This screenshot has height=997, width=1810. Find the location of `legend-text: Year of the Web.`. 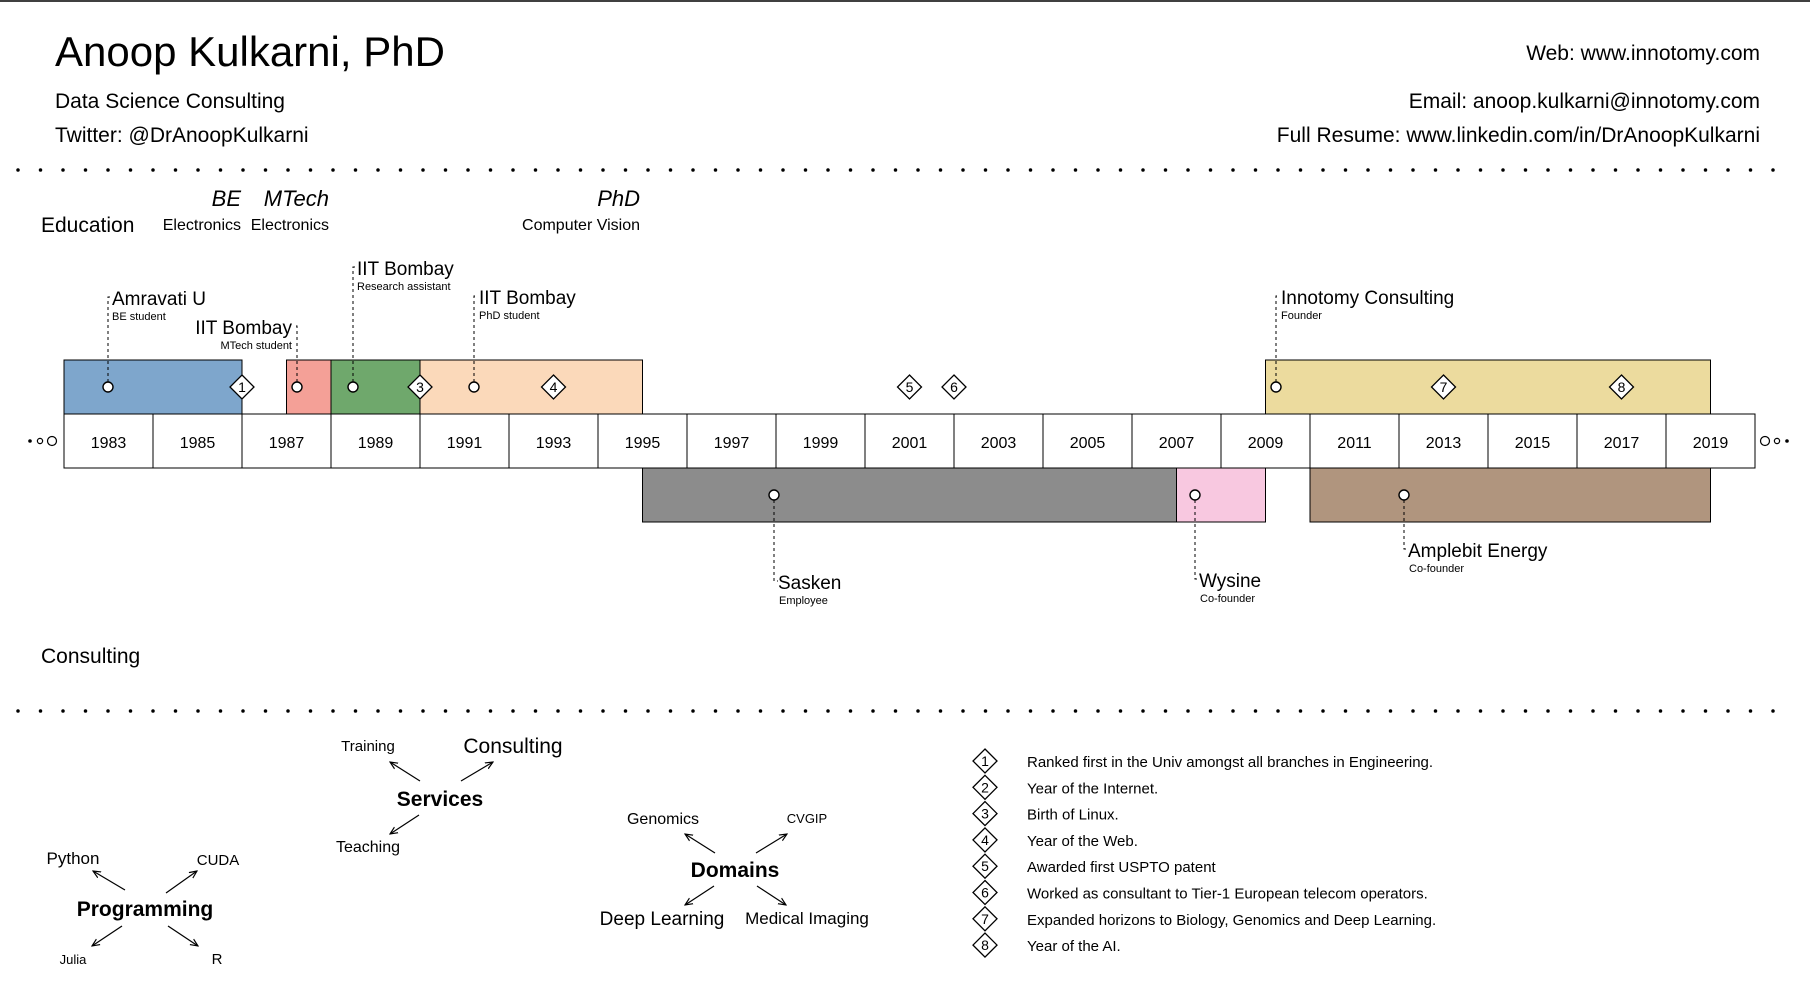

legend-text: Year of the Web. is located at coordinates (1082, 841).